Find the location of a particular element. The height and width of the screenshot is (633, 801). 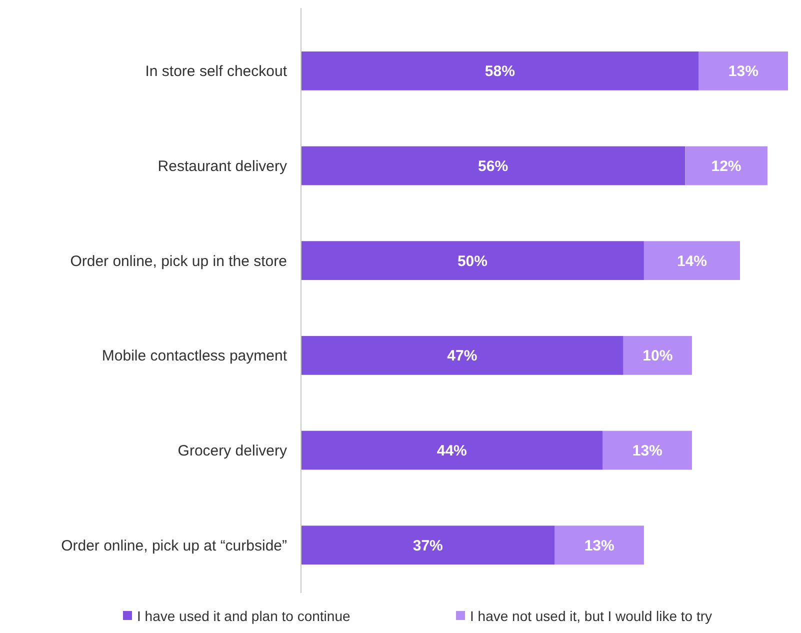

y-tick-label: Restaurant delivery is located at coordinates (223, 166).